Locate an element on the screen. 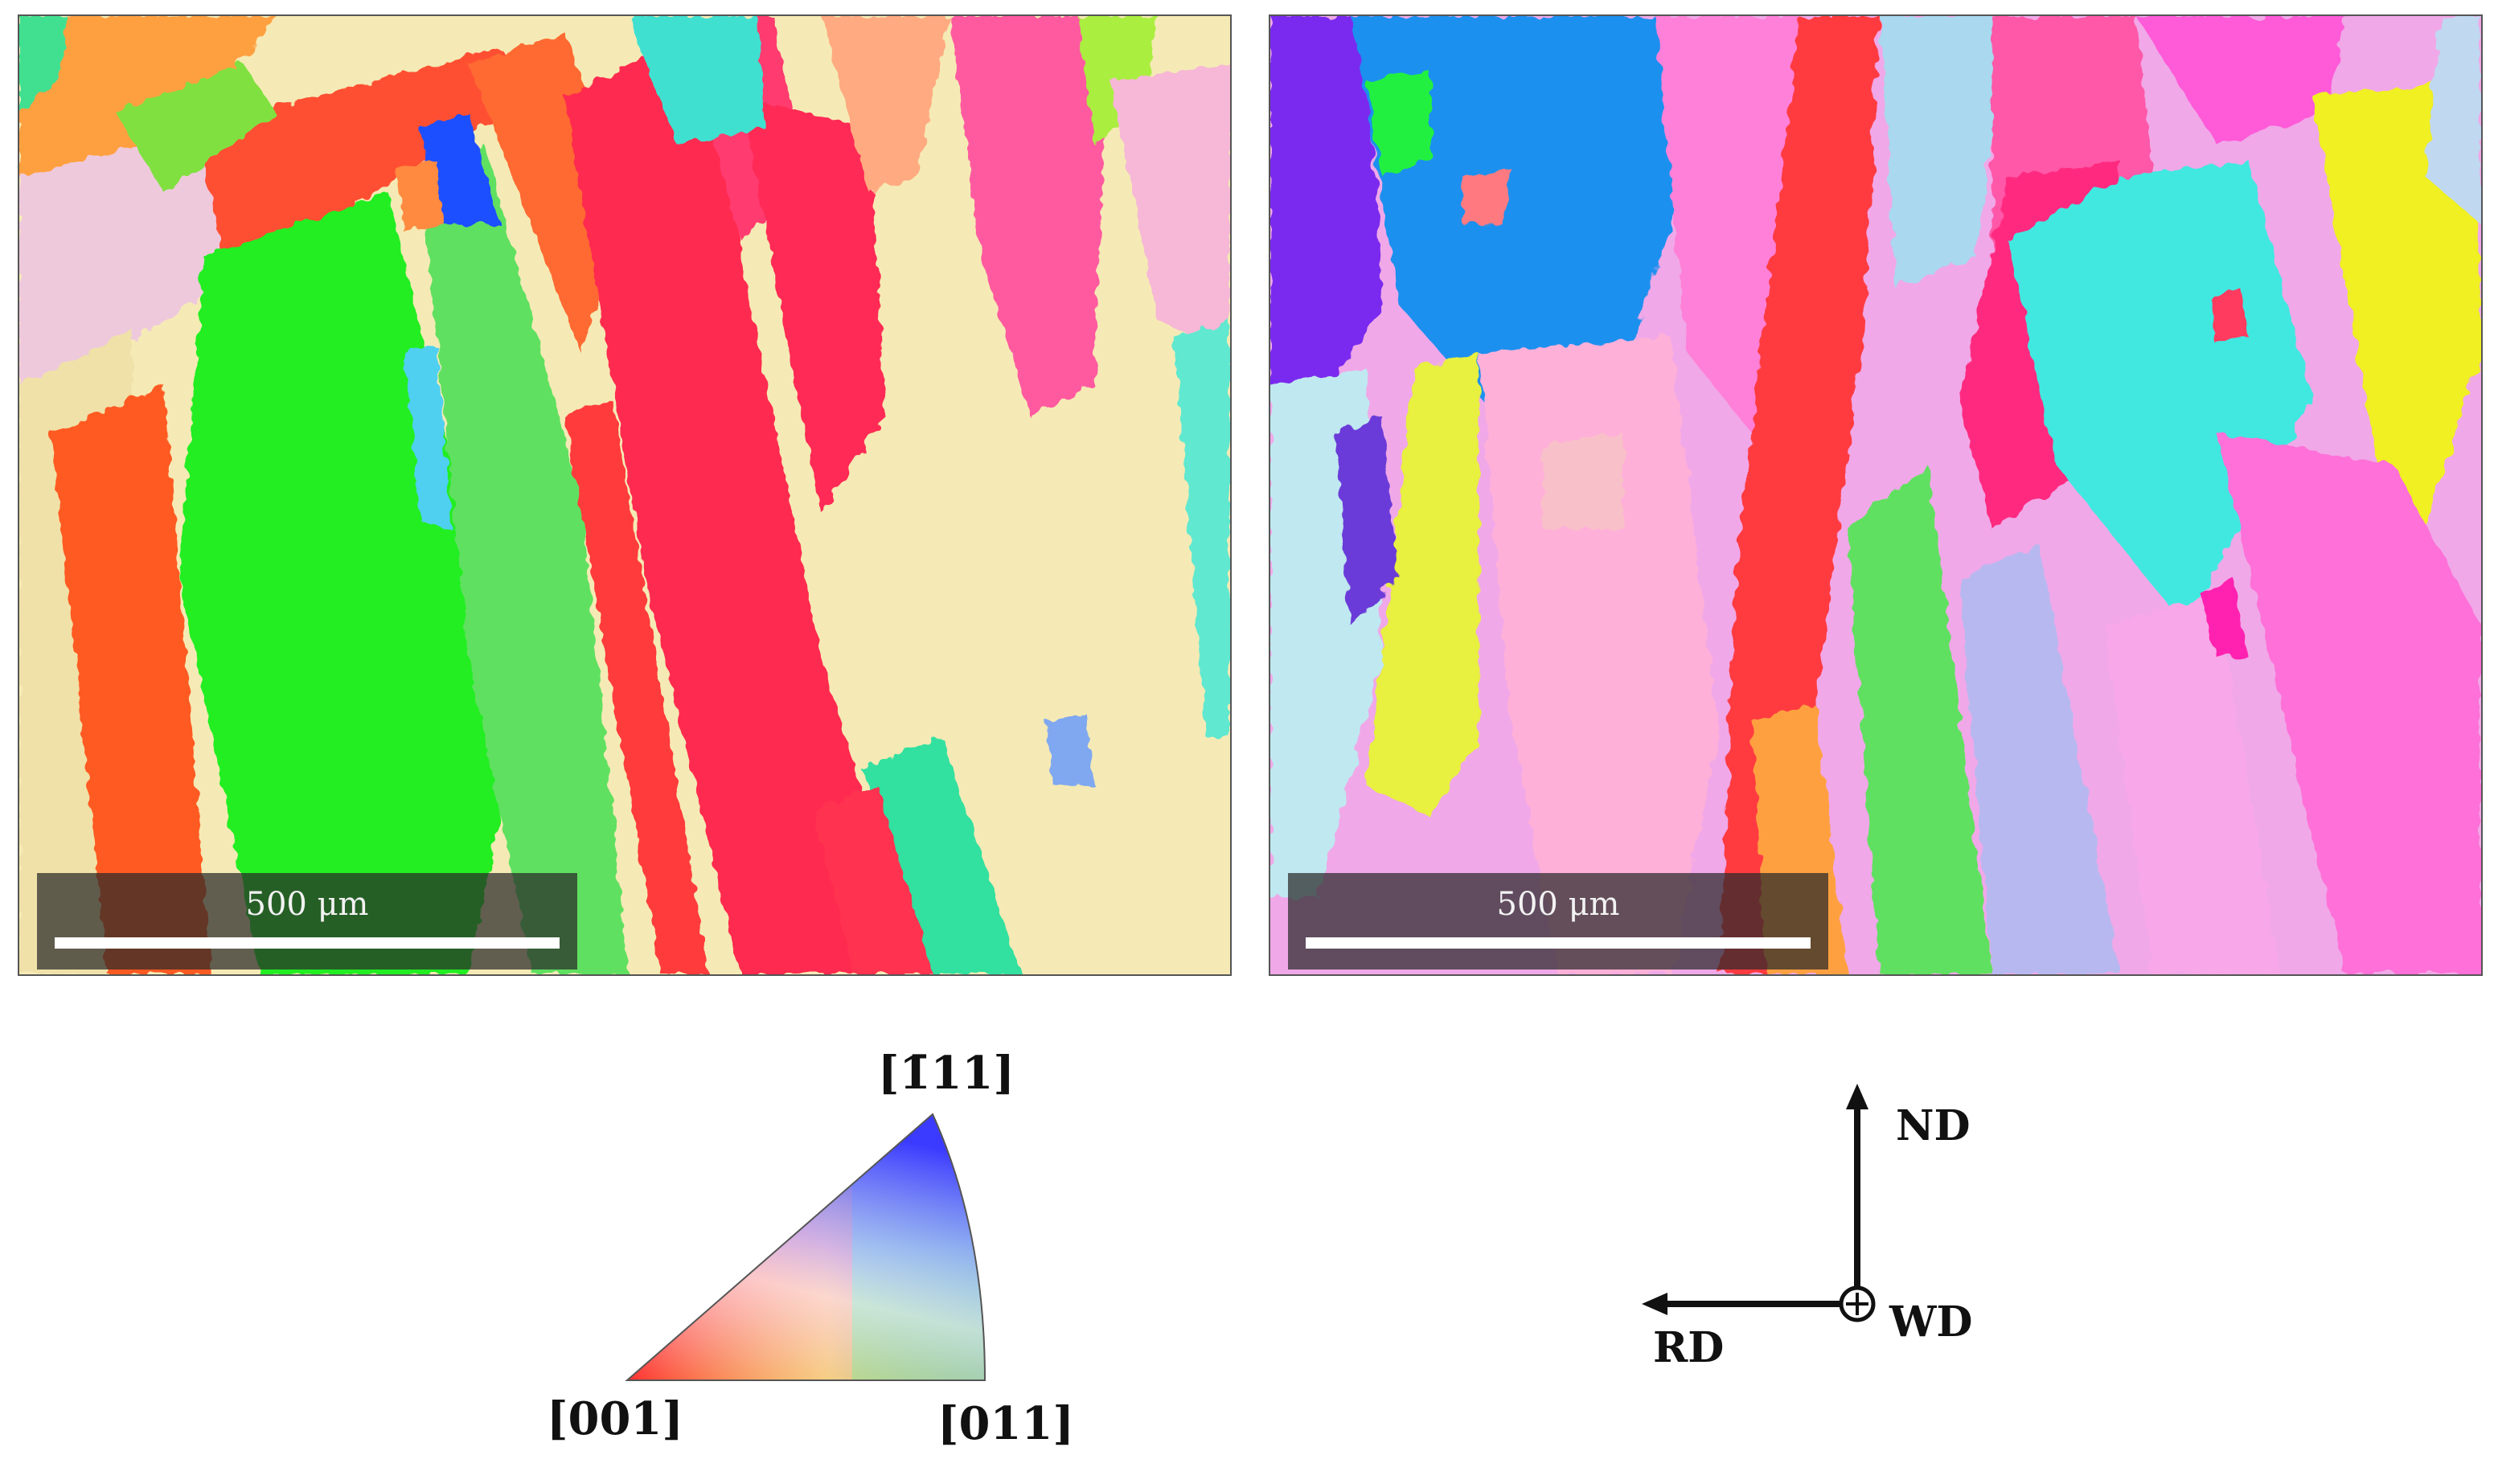 The image size is (2498, 1484). ipf-color-key: [1̄11] [001] [011] is located at coordinates (812, 1254).